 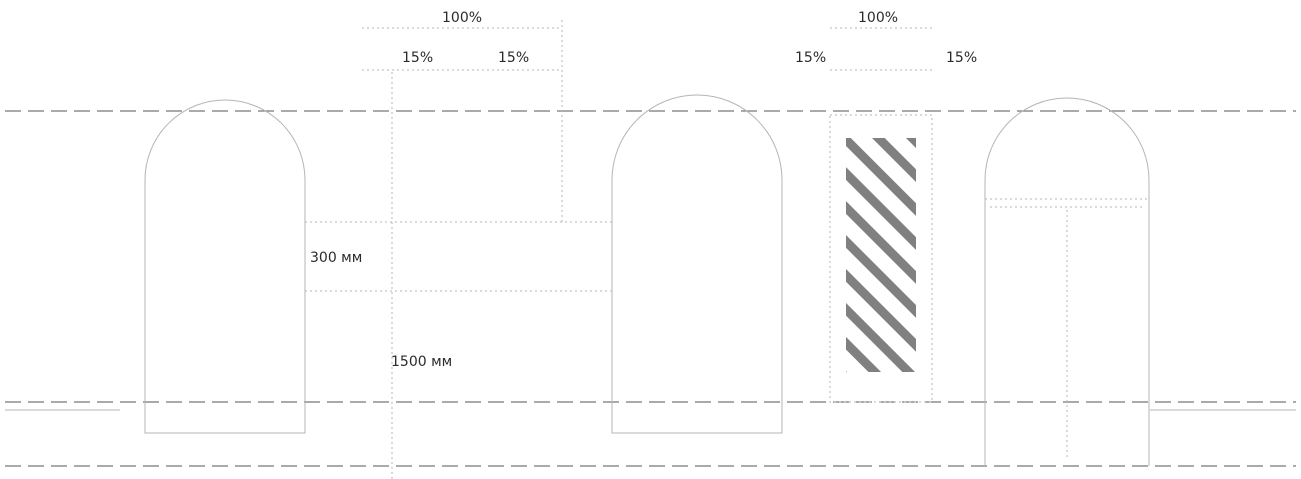 What do you see at coordinates (1067, 281) in the screenshot?
I see `right-arched-door` at bounding box center [1067, 281].